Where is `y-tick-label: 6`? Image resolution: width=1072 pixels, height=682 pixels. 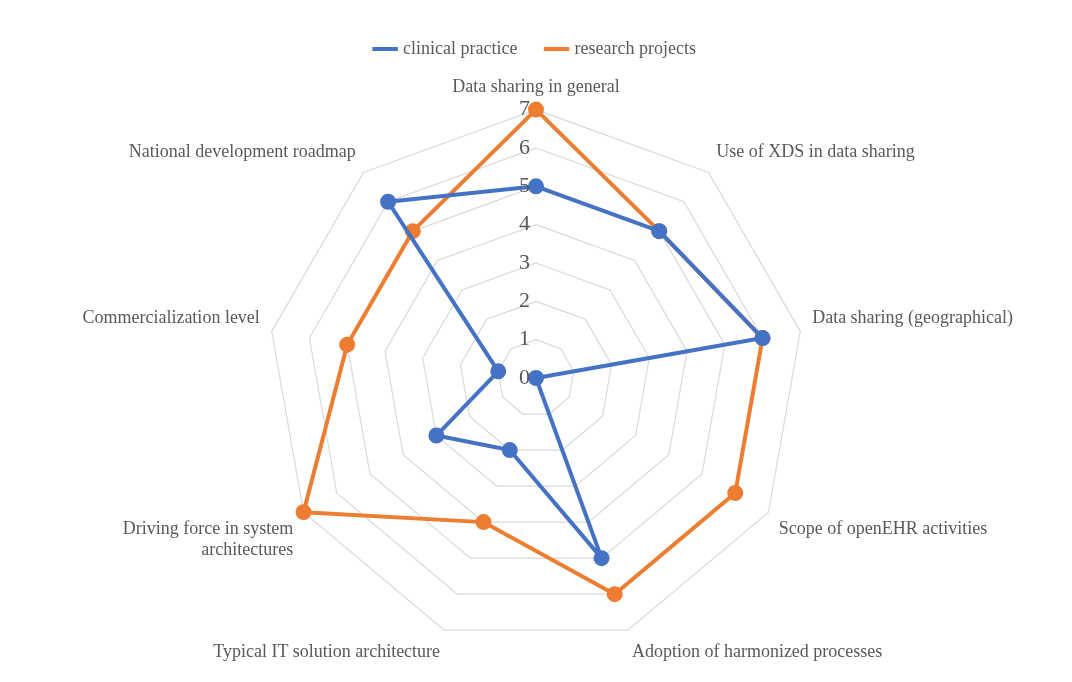 y-tick-label: 6 is located at coordinates (524, 146).